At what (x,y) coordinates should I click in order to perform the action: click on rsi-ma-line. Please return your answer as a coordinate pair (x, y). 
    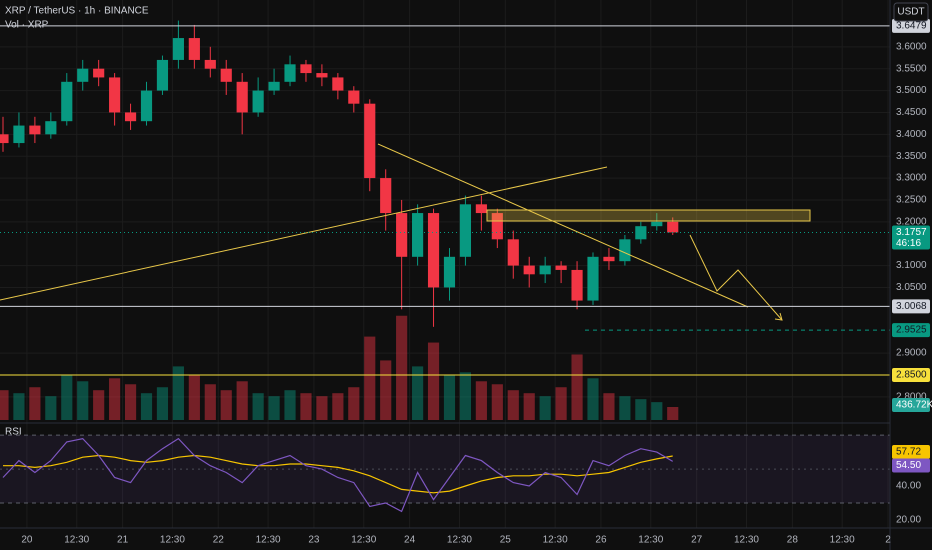
    Looking at the image, I should click on (338, 474).